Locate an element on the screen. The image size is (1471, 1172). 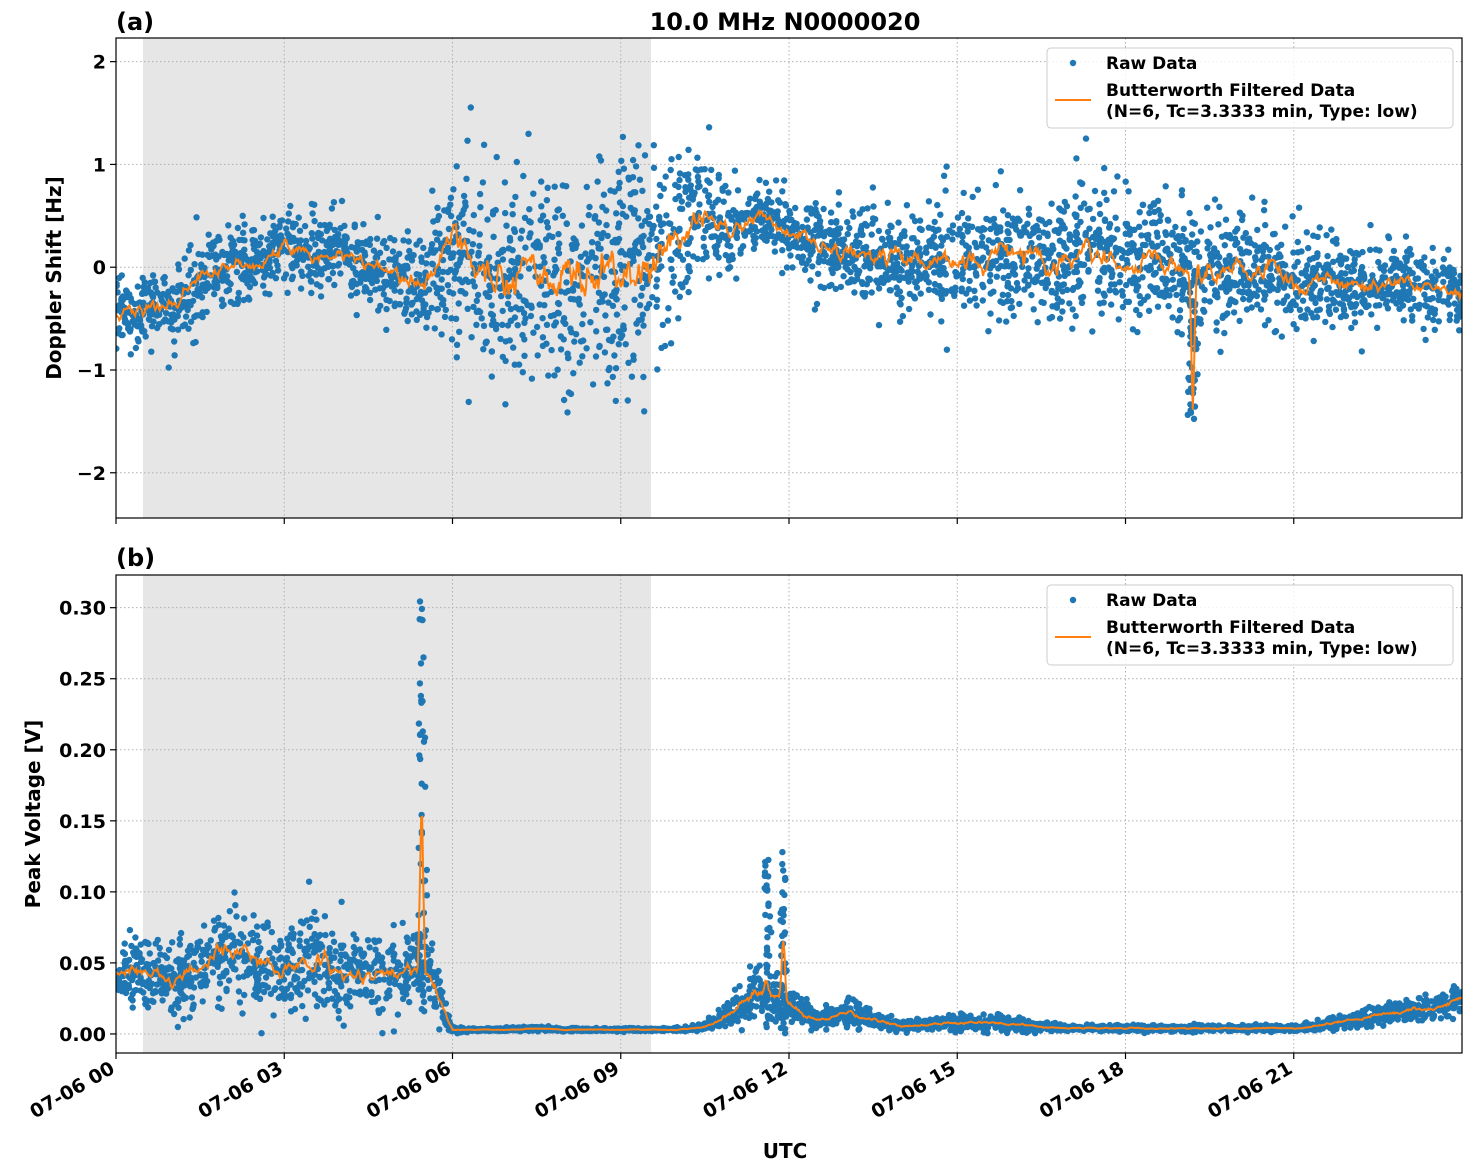
y-tick-label: 0.05 is located at coordinates (82, 964).